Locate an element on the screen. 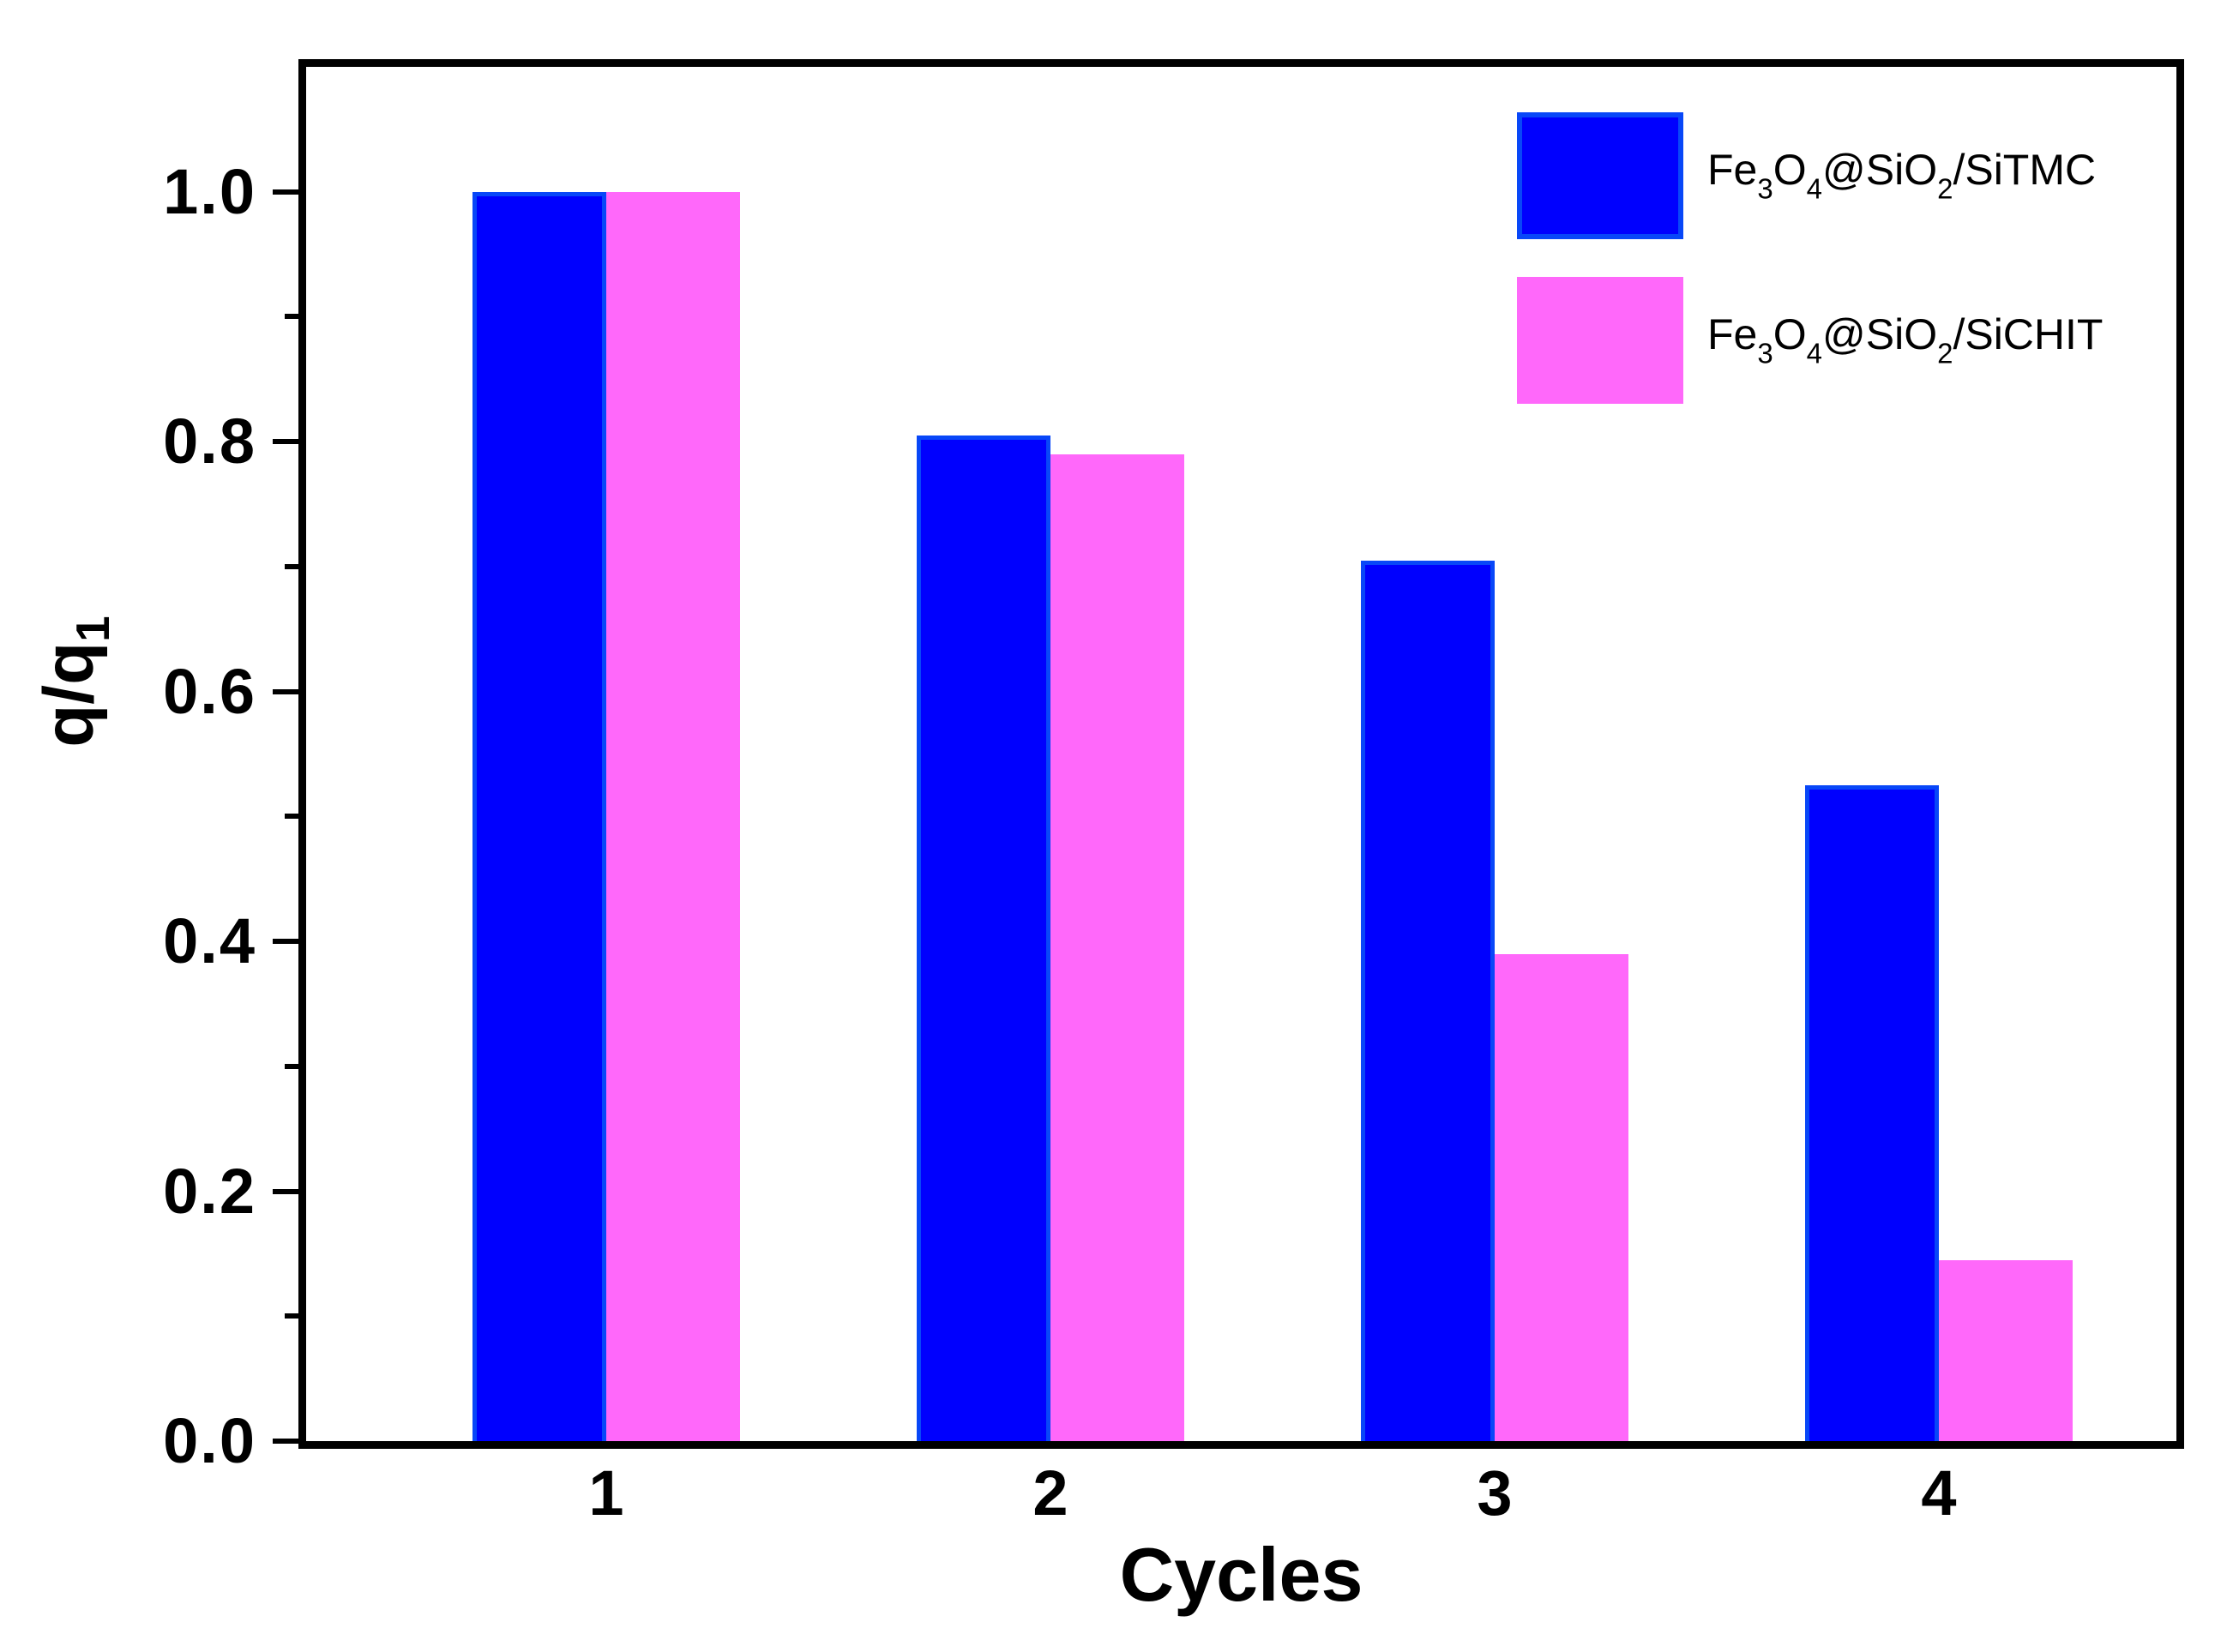 This screenshot has height=1652, width=2239. legend-label: Fe3O4@SiO2/SiTMC is located at coordinates (1901, 175).